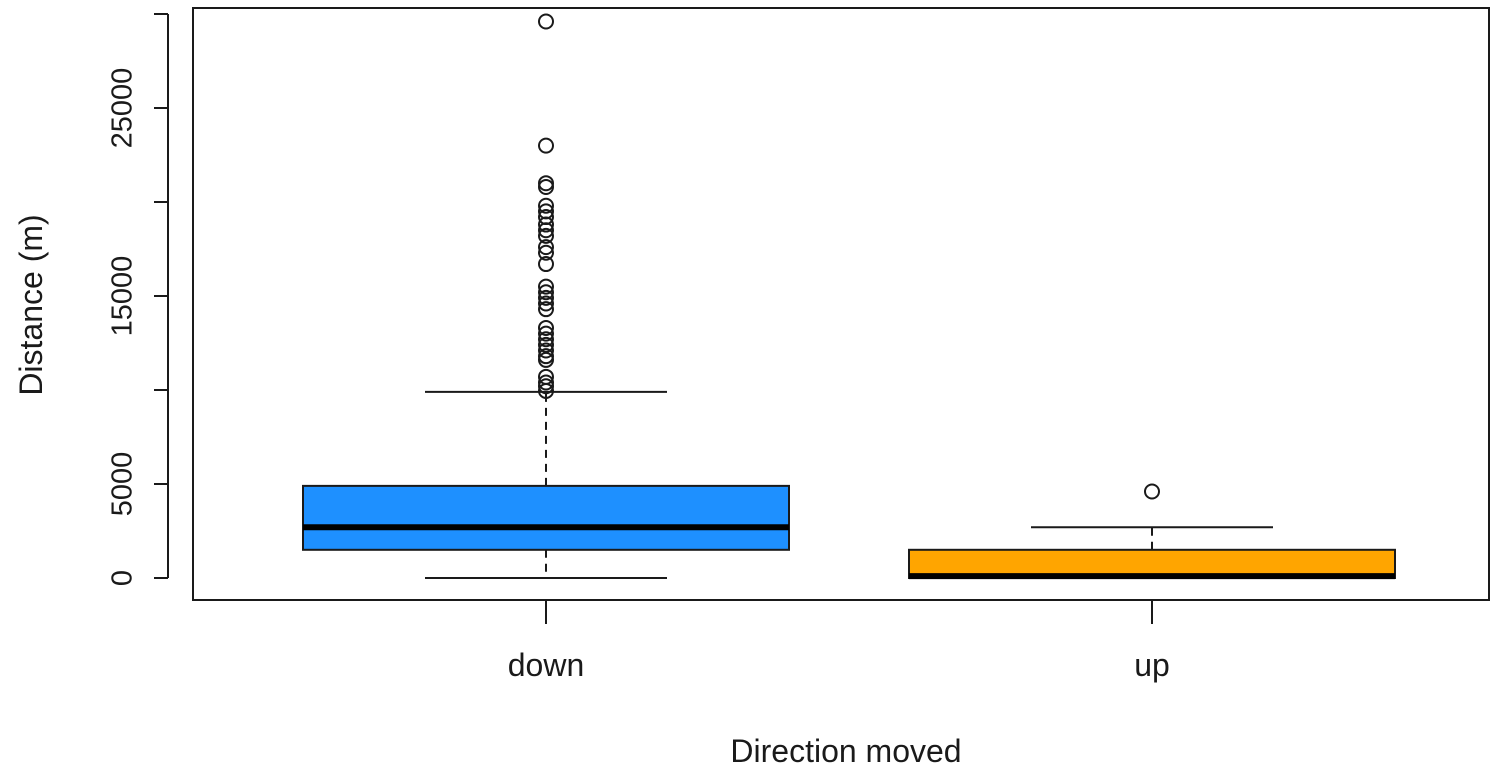  What do you see at coordinates (31, 304) in the screenshot?
I see `y-axis-label: Distance (m)` at bounding box center [31, 304].